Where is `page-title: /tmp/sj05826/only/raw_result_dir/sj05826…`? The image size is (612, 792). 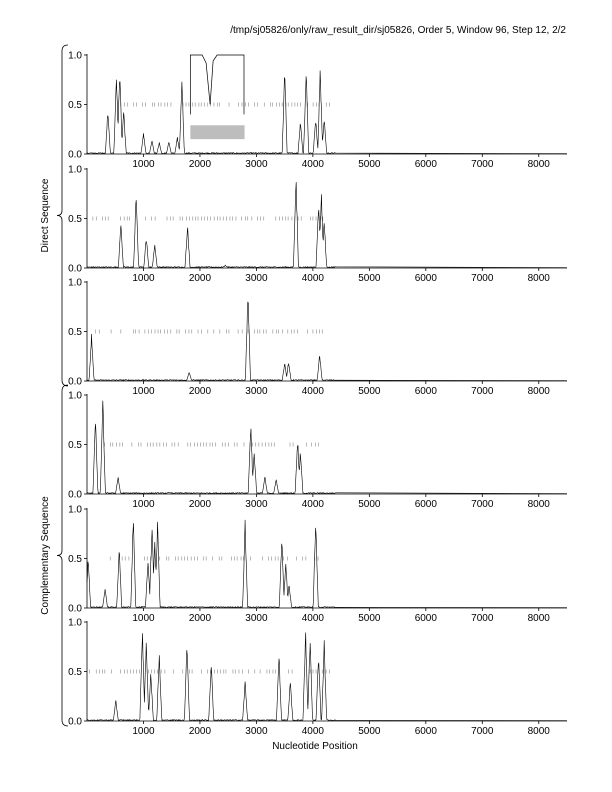 page-title: /tmp/sj05826/only/raw_result_dir/sj05826… is located at coordinates (398, 30).